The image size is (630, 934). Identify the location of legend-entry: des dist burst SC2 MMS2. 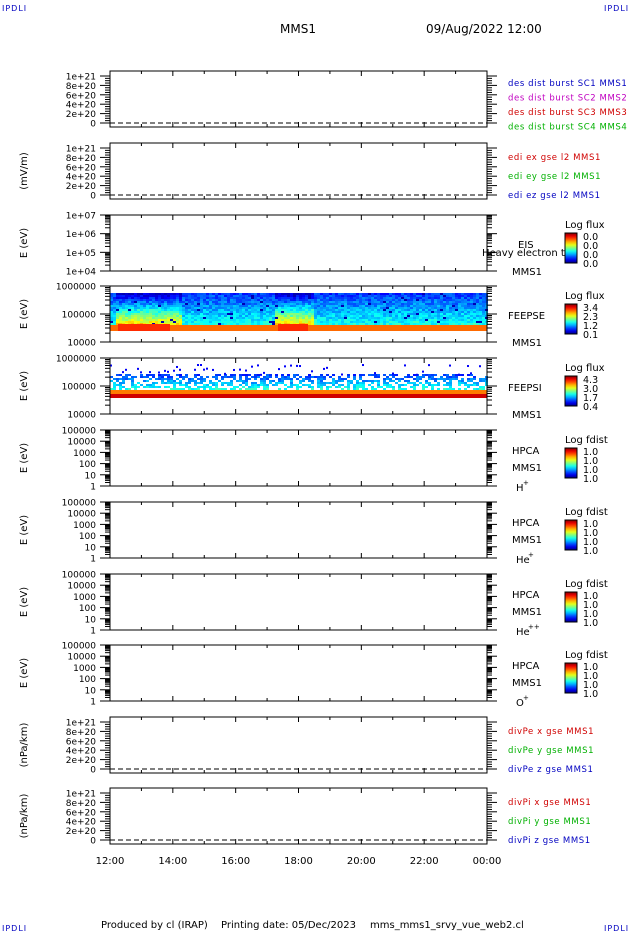
(567, 99).